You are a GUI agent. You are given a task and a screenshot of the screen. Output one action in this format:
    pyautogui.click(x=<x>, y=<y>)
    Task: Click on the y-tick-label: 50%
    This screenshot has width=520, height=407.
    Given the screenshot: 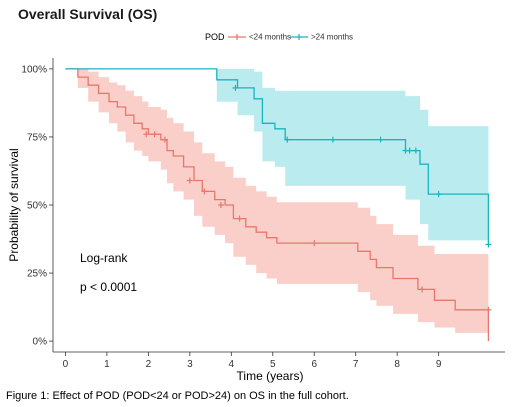 What is the action you would take?
    pyautogui.click(x=37, y=206)
    